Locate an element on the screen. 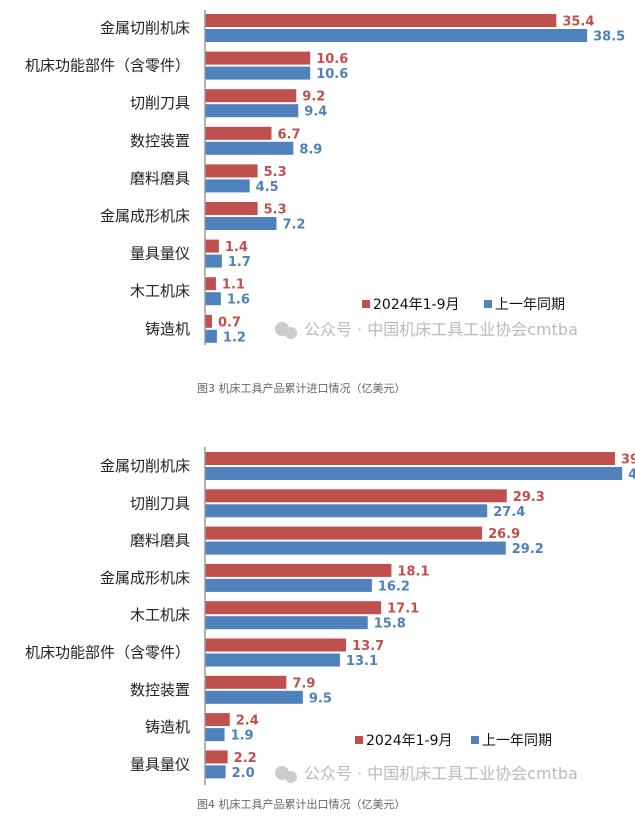 The width and height of the screenshot is (635, 816). data-label: 29.3 is located at coordinates (529, 497).